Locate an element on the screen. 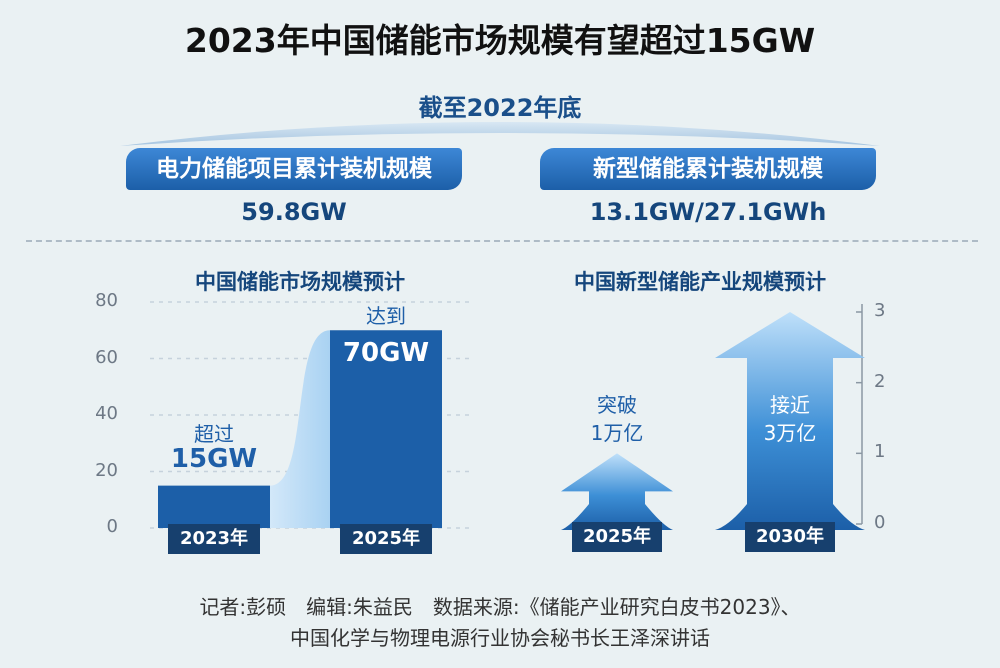 The height and width of the screenshot is (668, 1000). bar-note-2023: 超过 is located at coordinates (214, 433).